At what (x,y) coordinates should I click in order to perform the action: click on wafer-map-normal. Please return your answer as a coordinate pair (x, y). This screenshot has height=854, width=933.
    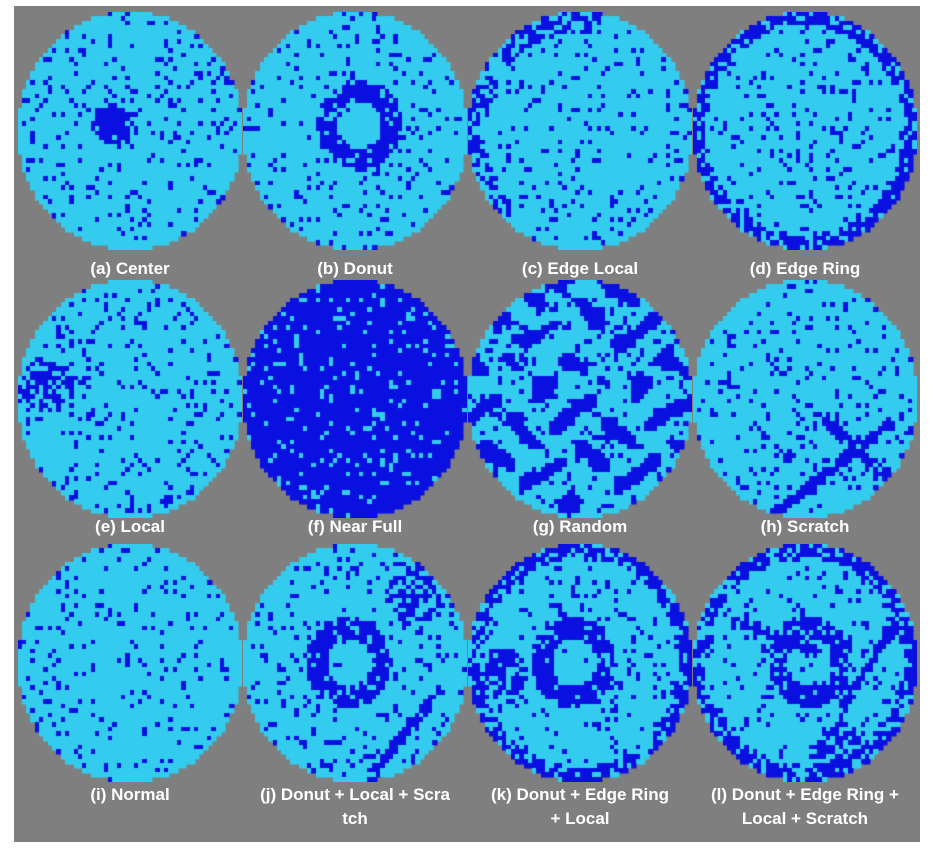
    Looking at the image, I should click on (130, 663).